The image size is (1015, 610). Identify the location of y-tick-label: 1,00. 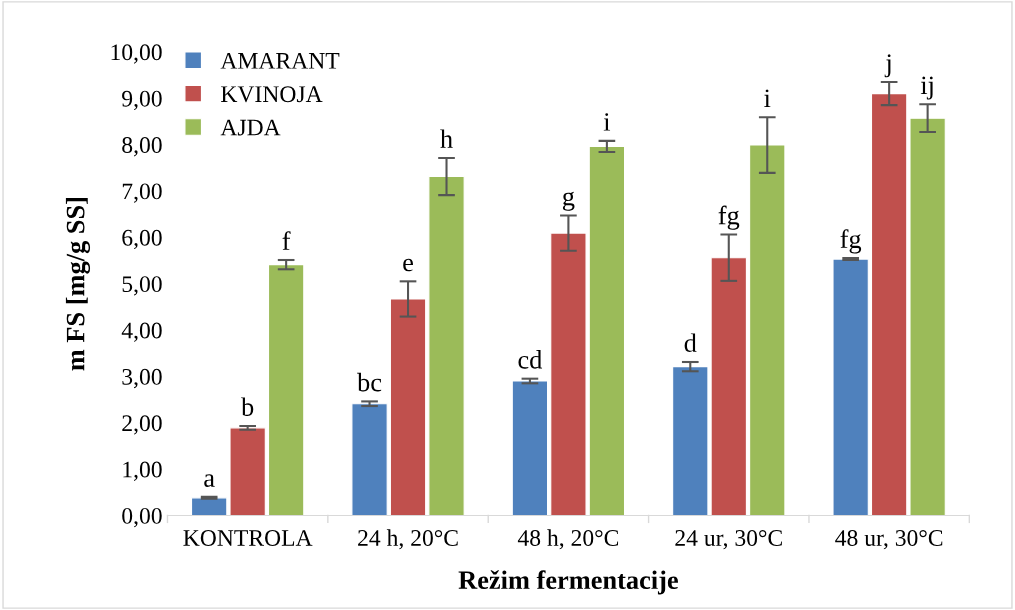
(142, 471).